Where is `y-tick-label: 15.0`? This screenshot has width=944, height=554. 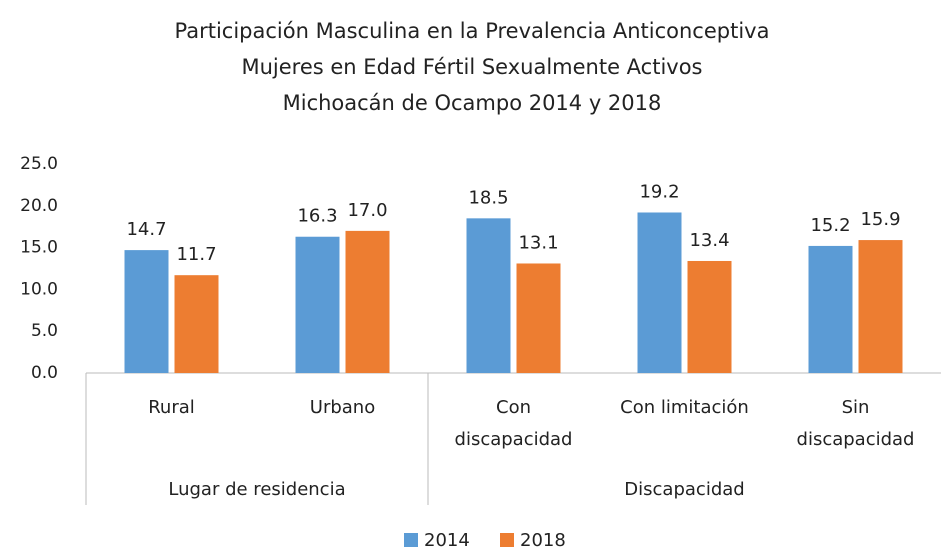 y-tick-label: 15.0 is located at coordinates (39, 248).